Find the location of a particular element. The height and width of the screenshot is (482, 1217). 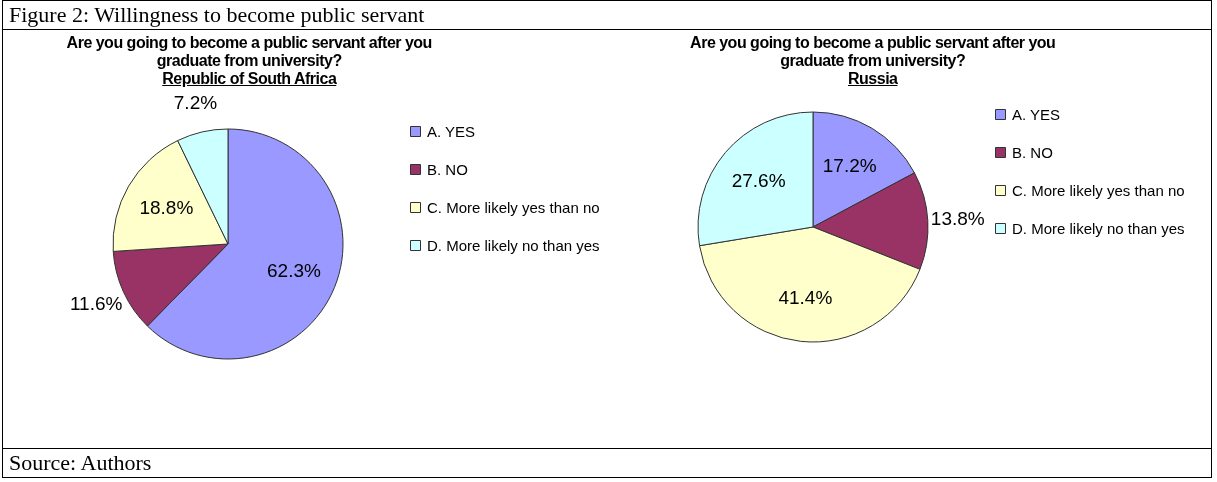

data-label: 7.2% is located at coordinates (196, 102).